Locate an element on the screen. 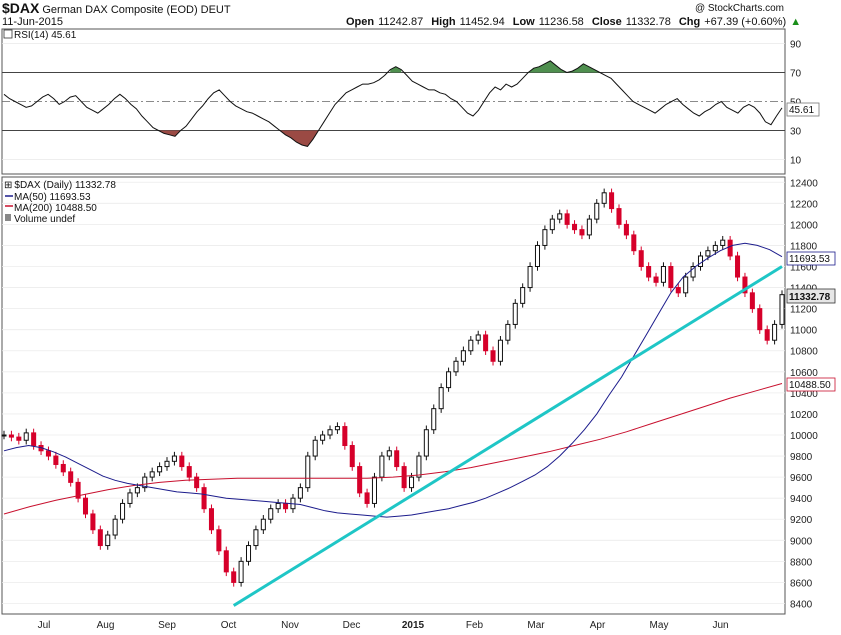 The width and height of the screenshot is (841, 635). price-tick-label: 10400 is located at coordinates (804, 394).